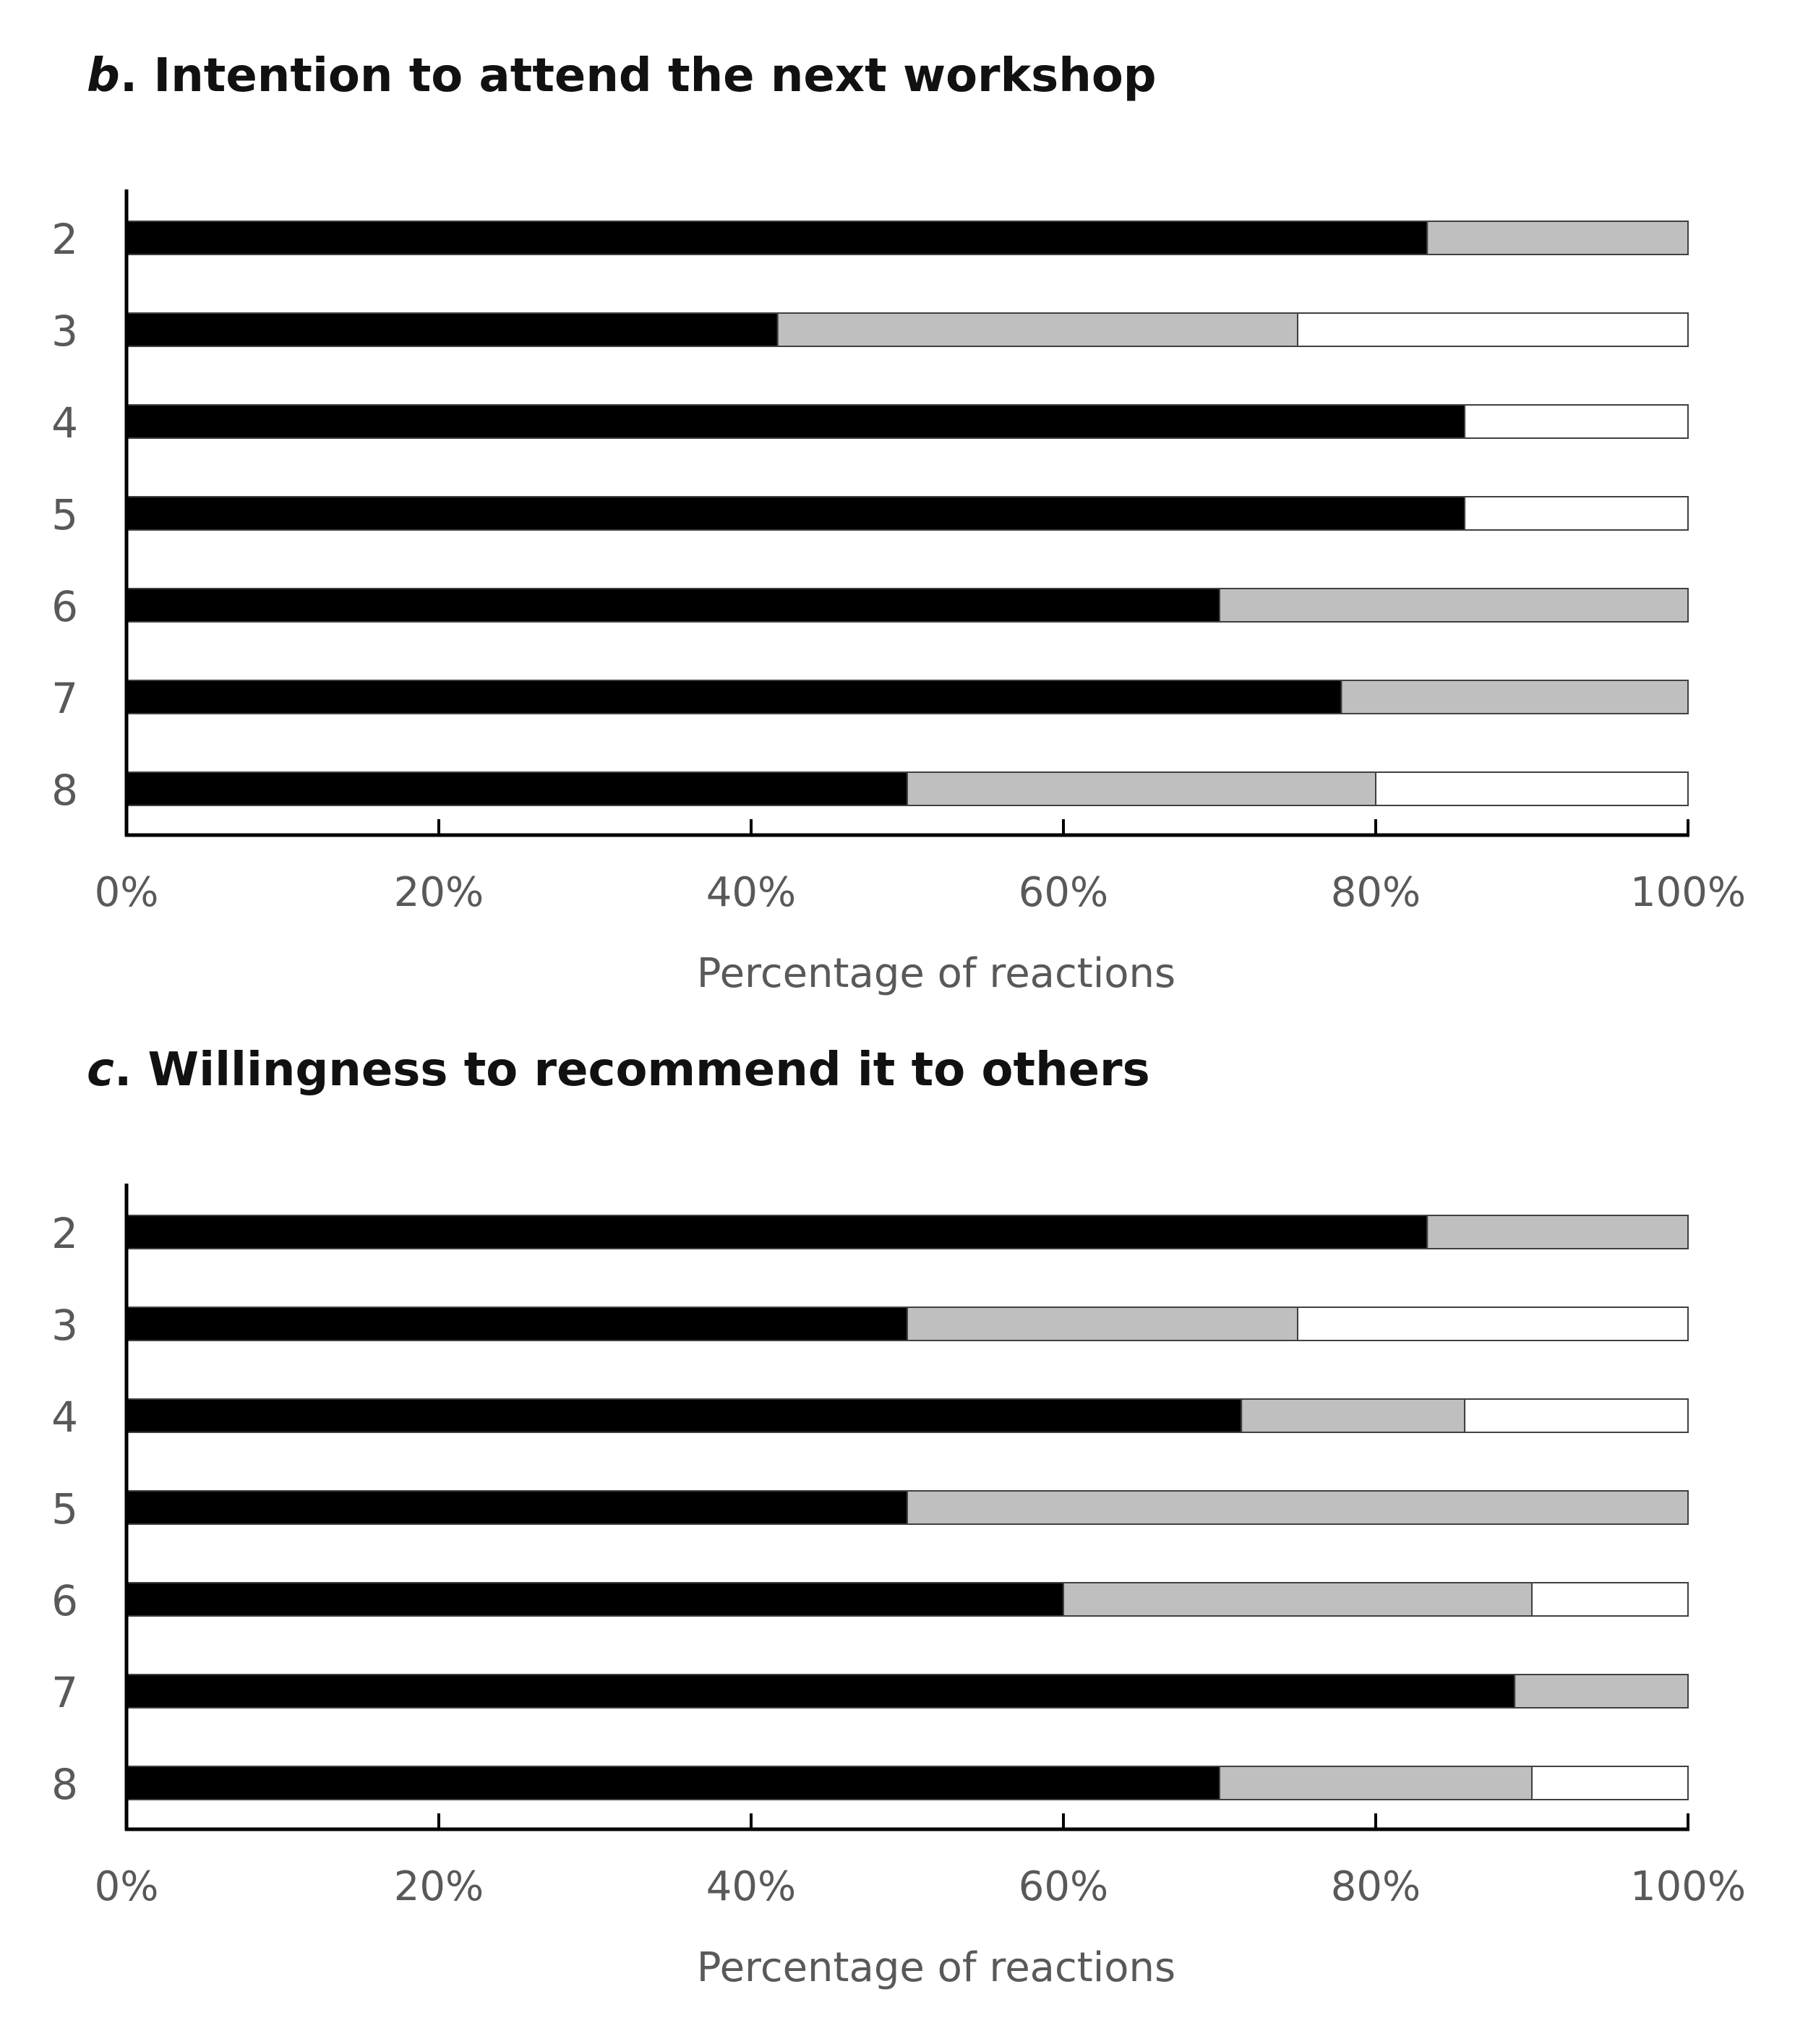 The width and height of the screenshot is (1795, 2044). Describe the element at coordinates (655, 76) in the screenshot. I see `title-text: Intention to attend the next workshop` at that location.